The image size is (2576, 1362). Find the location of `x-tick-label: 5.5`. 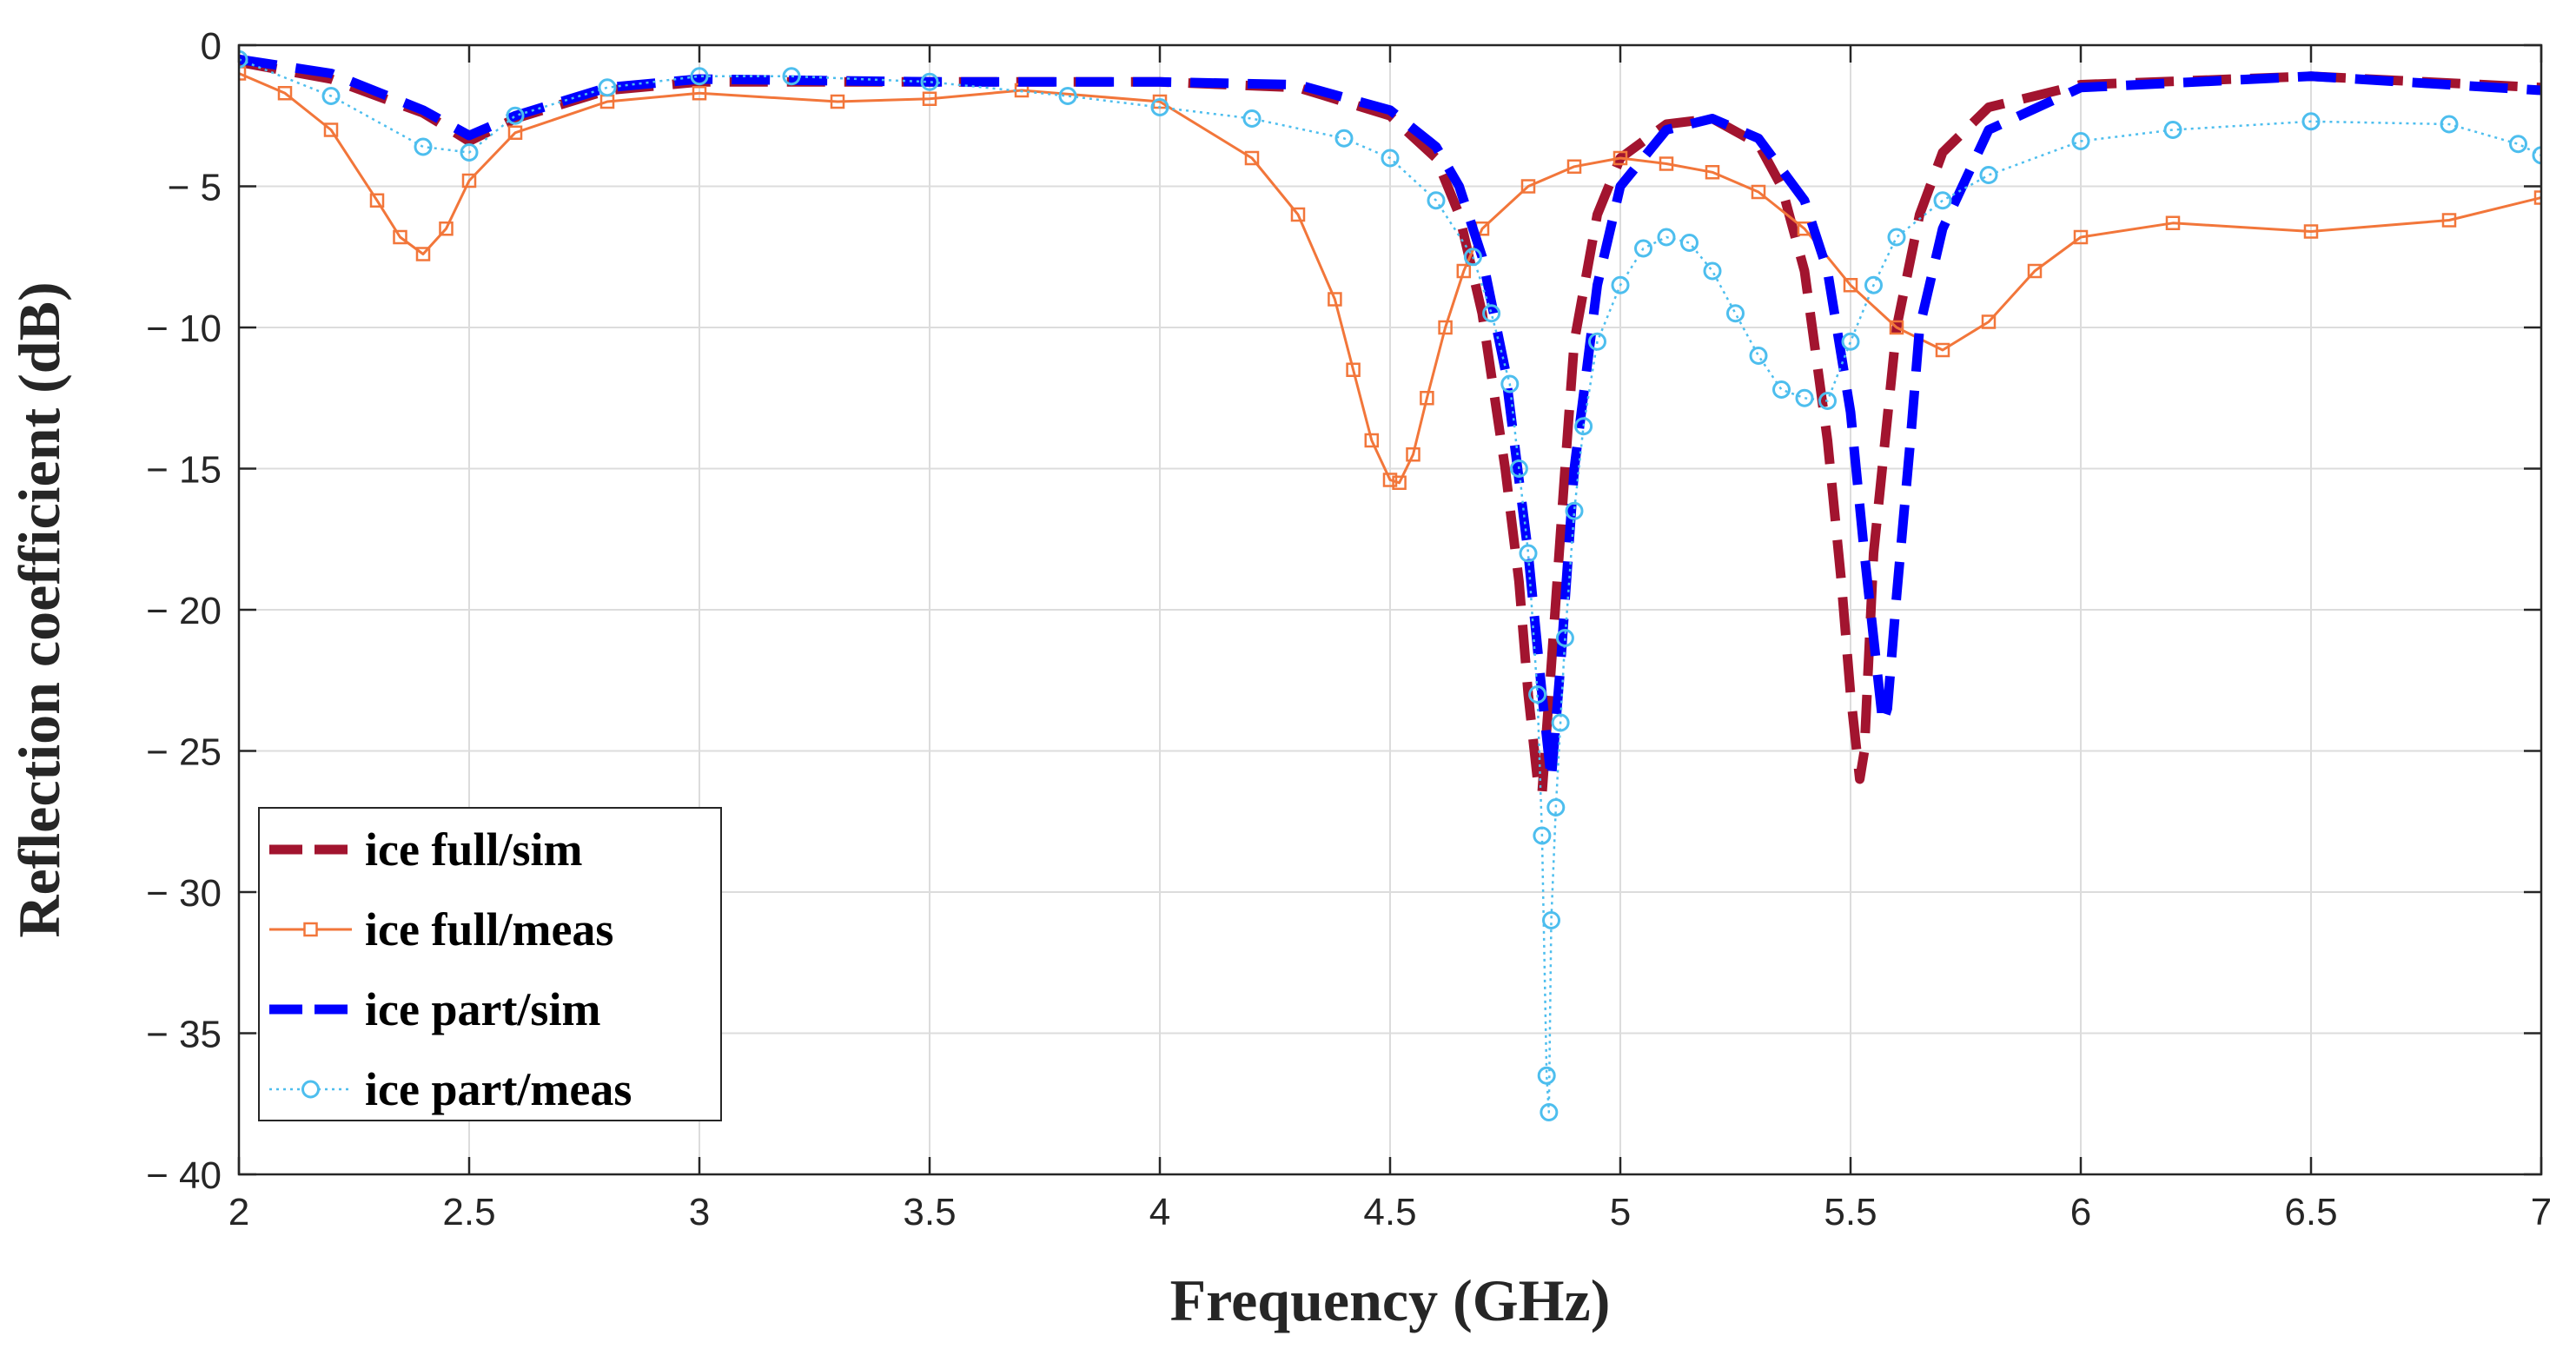

x-tick-label: 5.5 is located at coordinates (1850, 1212).